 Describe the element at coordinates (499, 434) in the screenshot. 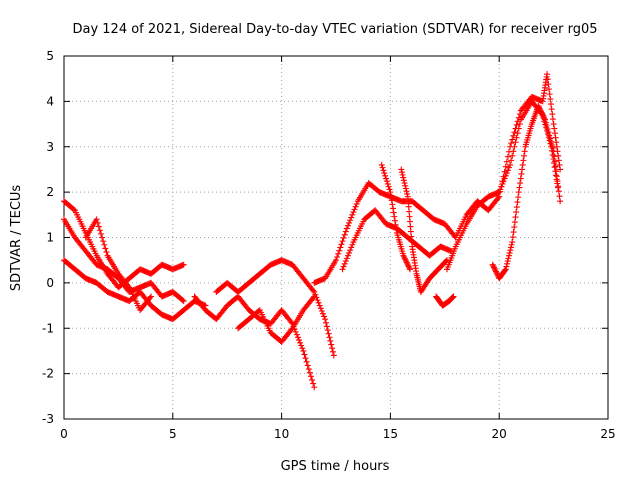

I see `x-tick-label: 20` at that location.